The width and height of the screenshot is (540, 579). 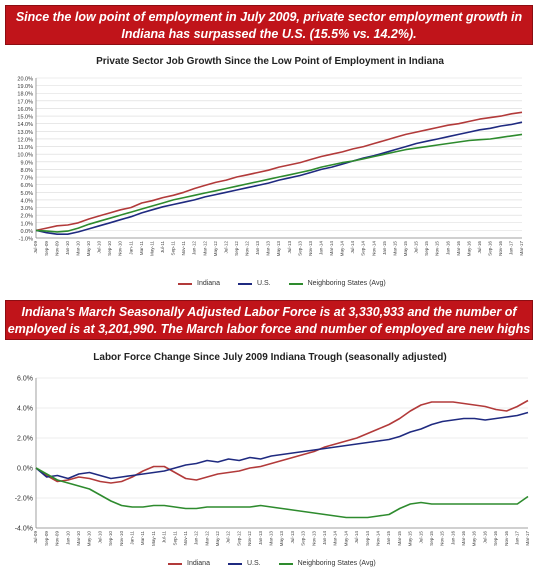 What do you see at coordinates (257, 248) in the screenshot?
I see `x-tick-label: Jan-13` at bounding box center [257, 248].